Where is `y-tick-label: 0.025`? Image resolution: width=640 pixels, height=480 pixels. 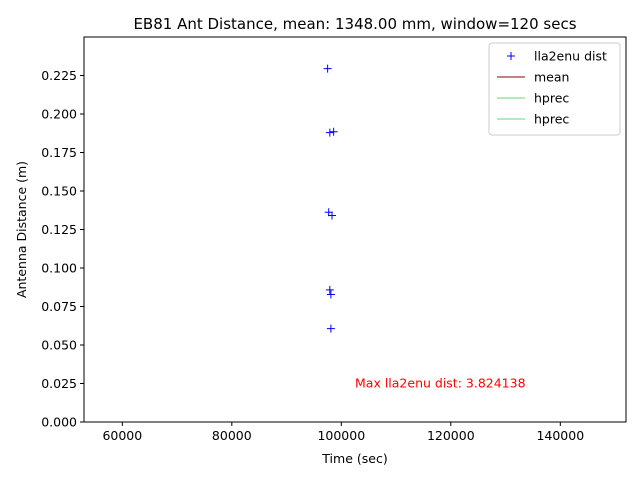
y-tick-label: 0.025 is located at coordinates (59, 383).